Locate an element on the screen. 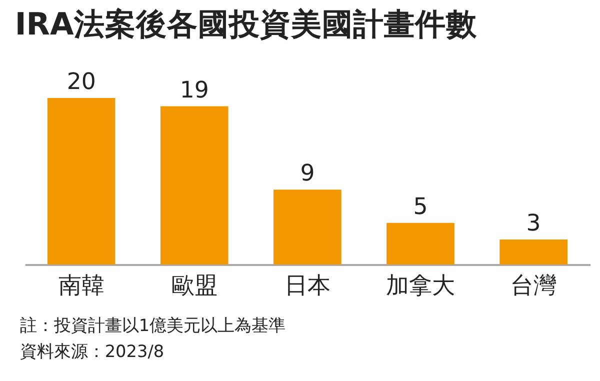 Image resolution: width=600 pixels, height=381 pixels. x-tick-label: 加拿大 is located at coordinates (420, 285).